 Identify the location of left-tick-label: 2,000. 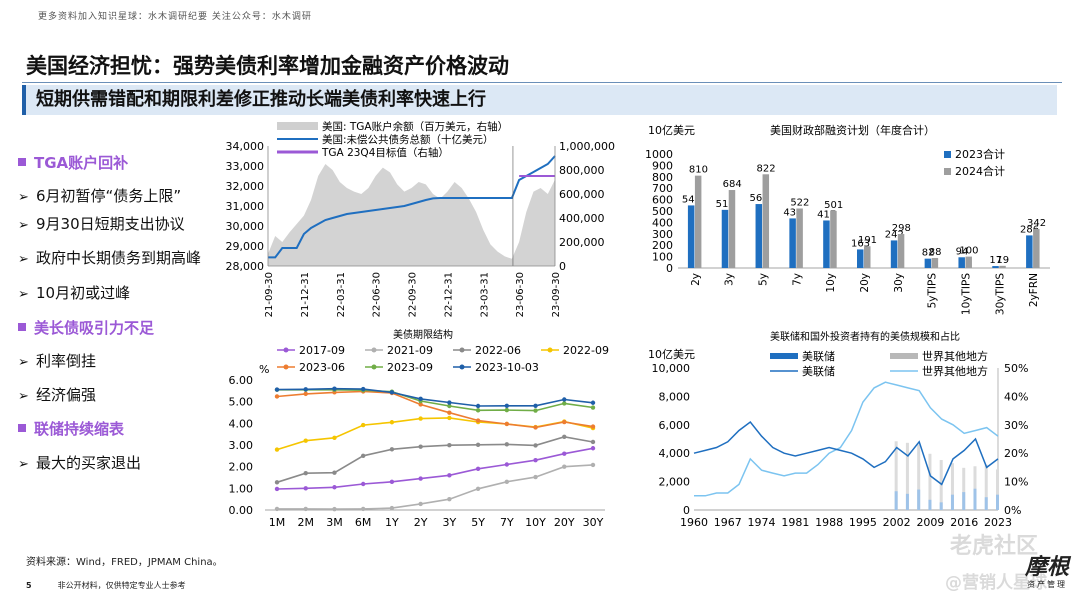
(675, 482).